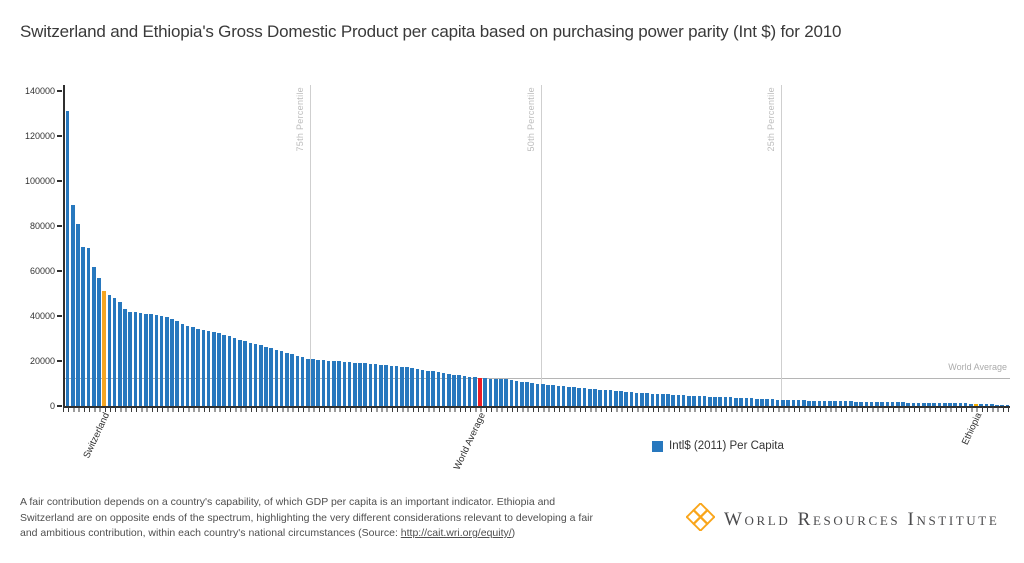 The width and height of the screenshot is (1024, 563). I want to click on wri-lattice-logo-icon, so click(700, 519).